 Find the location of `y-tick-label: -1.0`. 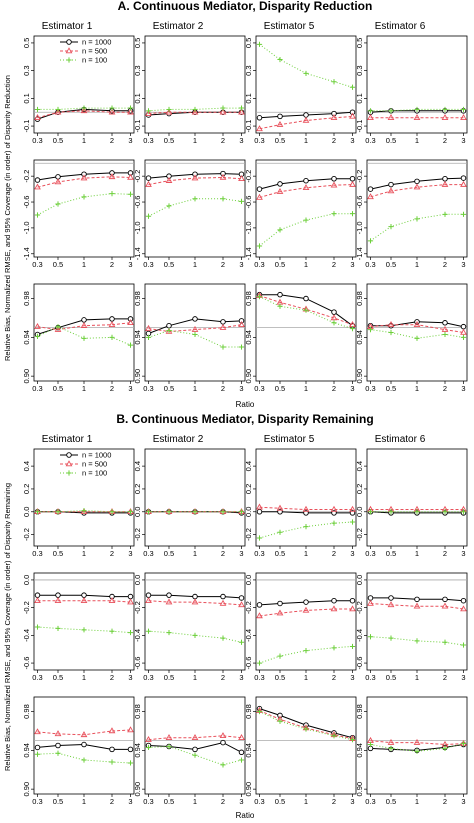

y-tick-label: -1.0 is located at coordinates (248, 227).